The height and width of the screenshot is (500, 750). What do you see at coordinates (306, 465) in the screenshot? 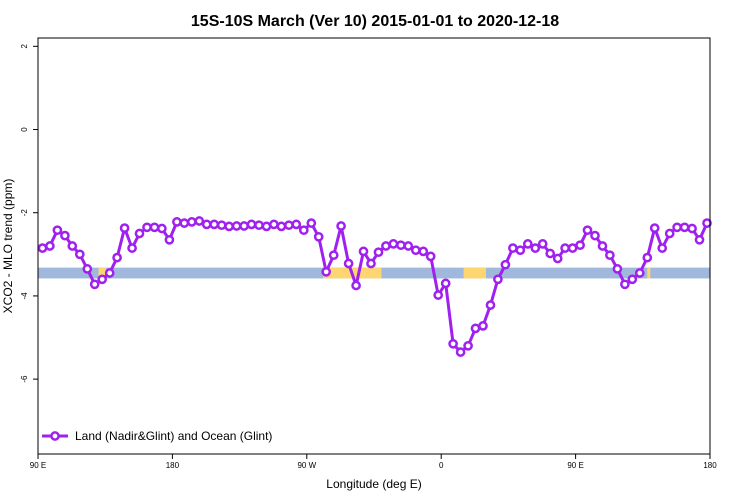
I see `x-tick-label: 90 W` at bounding box center [306, 465].